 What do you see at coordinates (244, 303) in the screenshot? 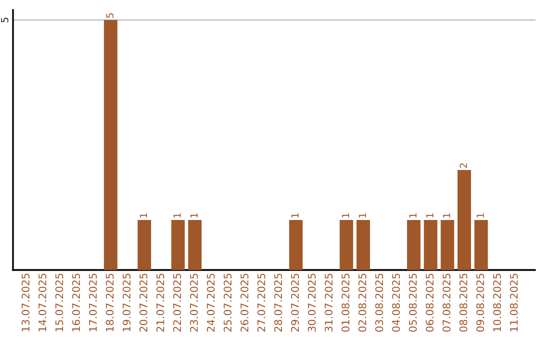
I see `x-tick-label: 26.07.2025` at bounding box center [244, 303].